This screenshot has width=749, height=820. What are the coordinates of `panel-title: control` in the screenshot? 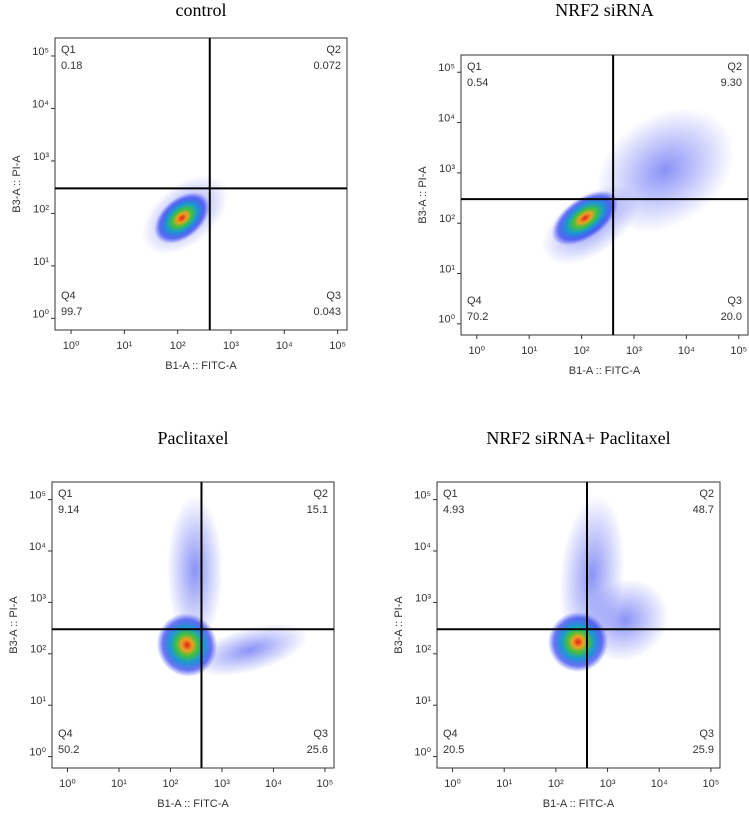 It's located at (201, 10).